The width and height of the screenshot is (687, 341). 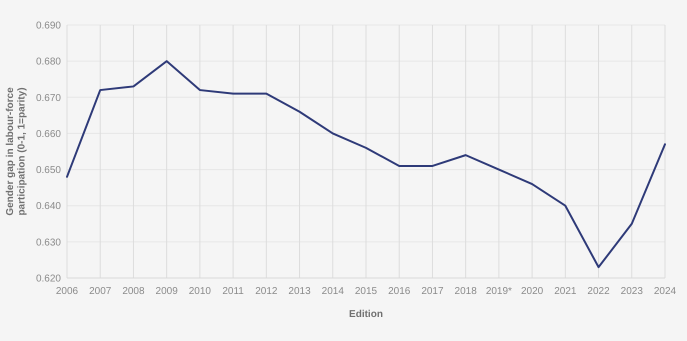 I want to click on x-tick-label: 2006, so click(x=67, y=291).